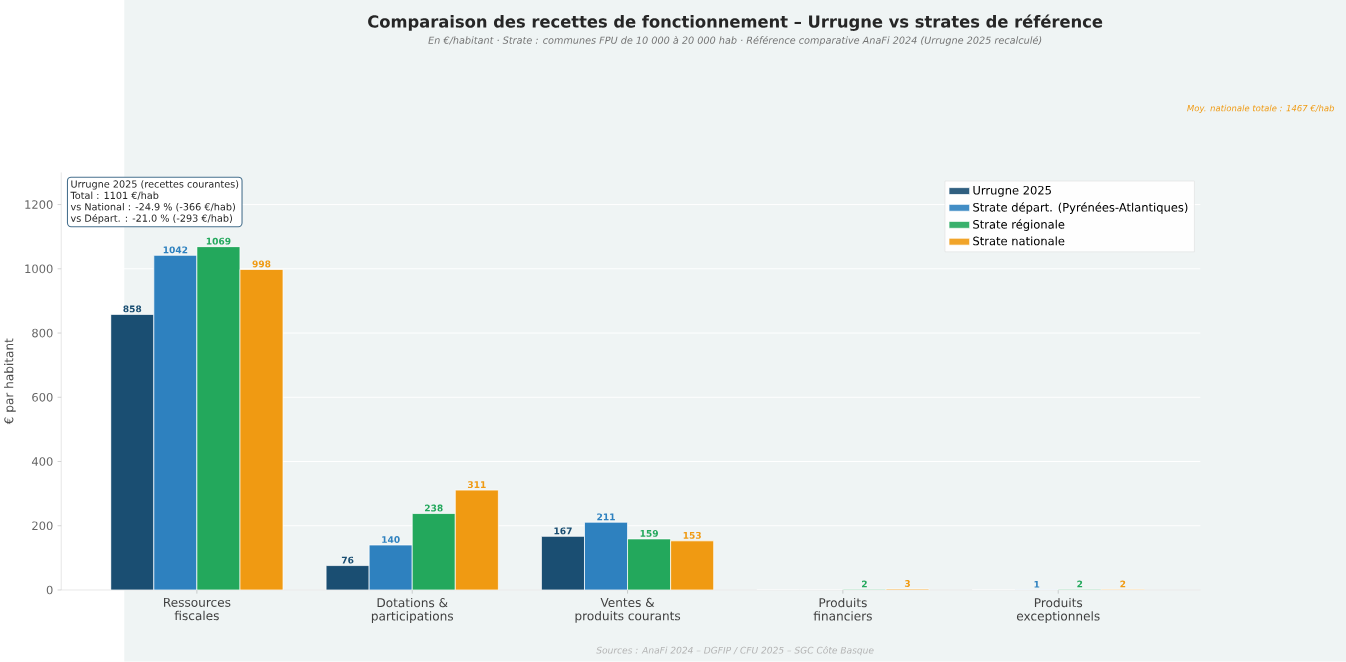 The width and height of the screenshot is (1346, 662). I want to click on annotation: vs Départ. : -21.0 % (-293 €/hab), so click(151, 219).